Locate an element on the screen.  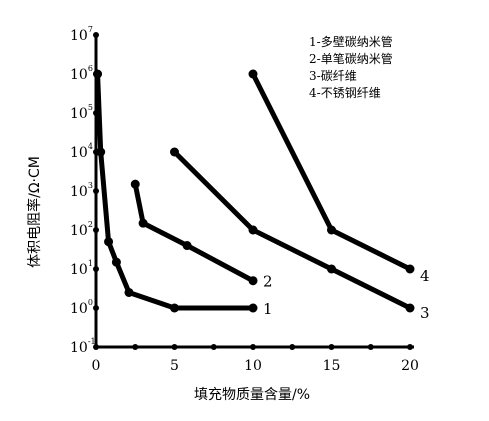
y-tick-label: 10³ is located at coordinates (81, 190).